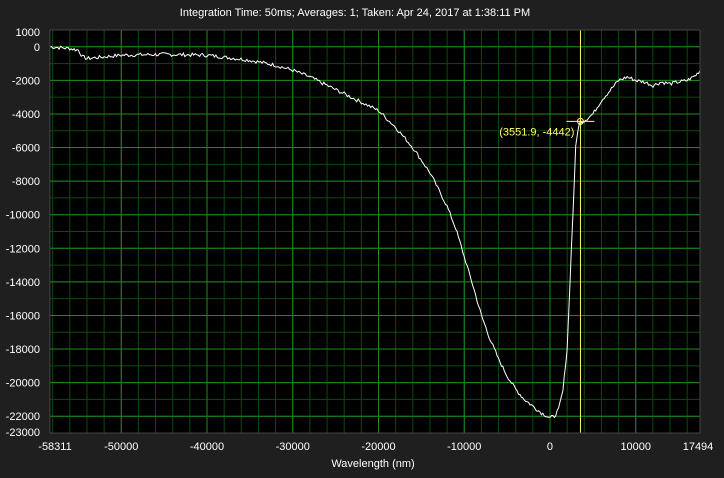 This screenshot has height=478, width=724. What do you see at coordinates (26, 115) in the screenshot?
I see `y-tick-label: -4000` at bounding box center [26, 115].